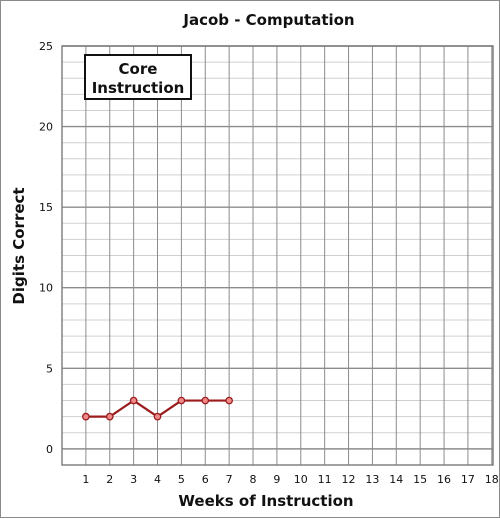  What do you see at coordinates (46, 288) in the screenshot?
I see `y-tick-label: 10` at bounding box center [46, 288].